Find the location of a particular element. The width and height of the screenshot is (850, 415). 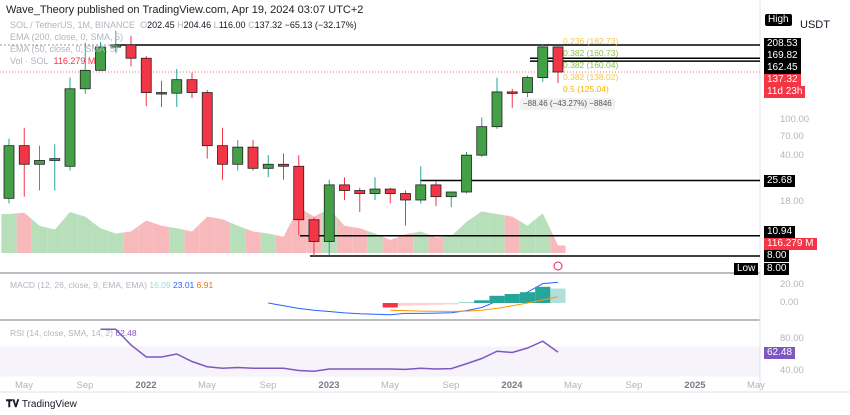

level-tag-10: 10.94 is located at coordinates (780, 232).